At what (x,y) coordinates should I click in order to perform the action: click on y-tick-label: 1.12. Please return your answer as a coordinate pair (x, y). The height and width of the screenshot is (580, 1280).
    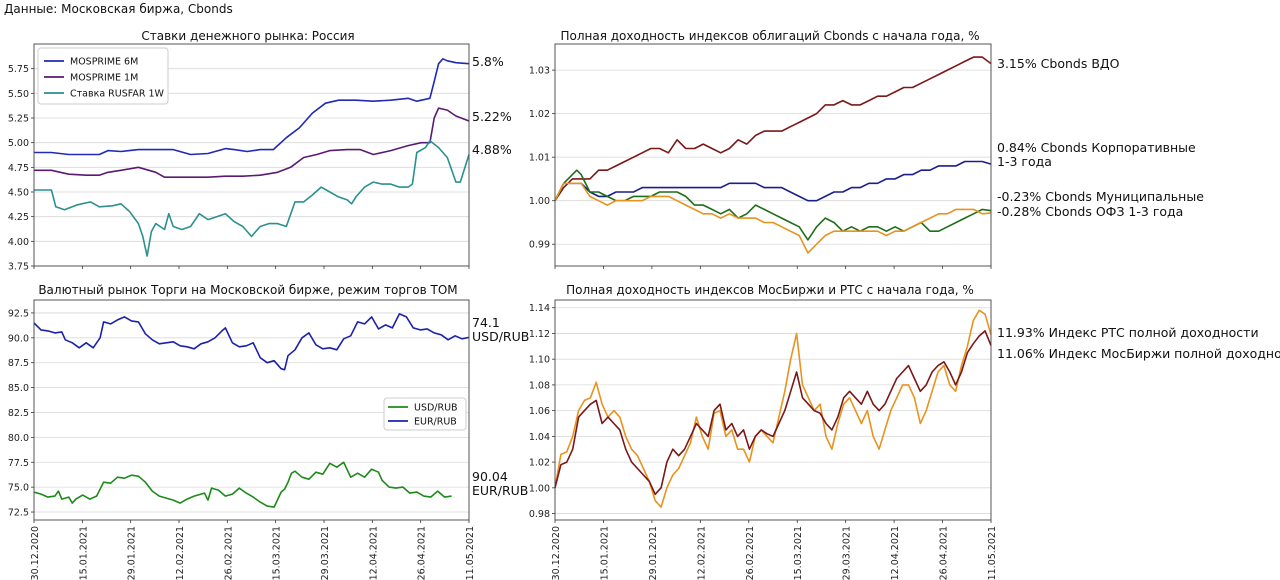
    Looking at the image, I should click on (539, 334).